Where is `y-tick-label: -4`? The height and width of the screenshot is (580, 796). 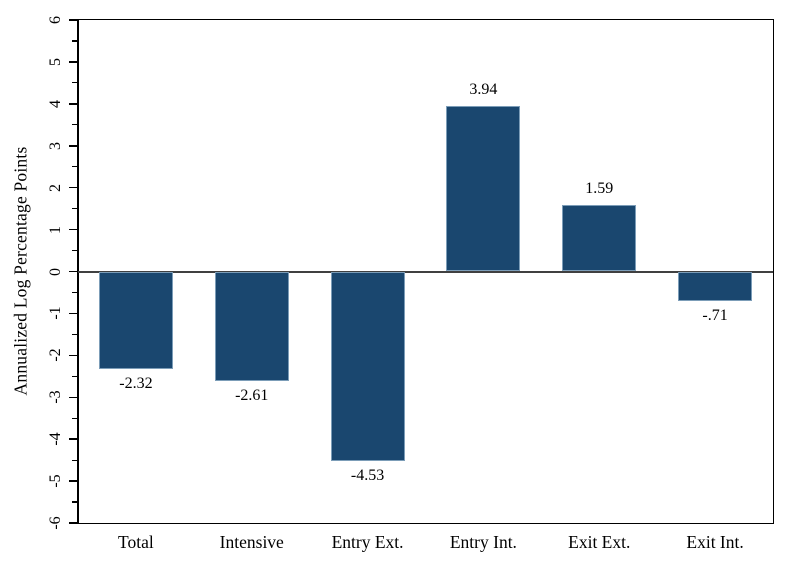 y-tick-label: -4 is located at coordinates (55, 439).